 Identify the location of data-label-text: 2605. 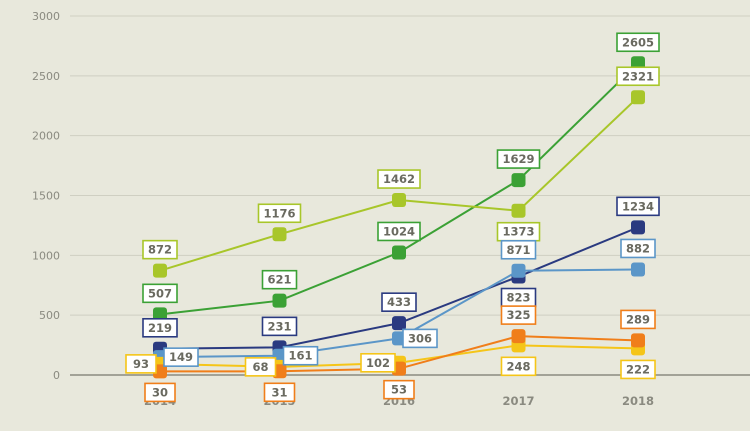
(638, 42).